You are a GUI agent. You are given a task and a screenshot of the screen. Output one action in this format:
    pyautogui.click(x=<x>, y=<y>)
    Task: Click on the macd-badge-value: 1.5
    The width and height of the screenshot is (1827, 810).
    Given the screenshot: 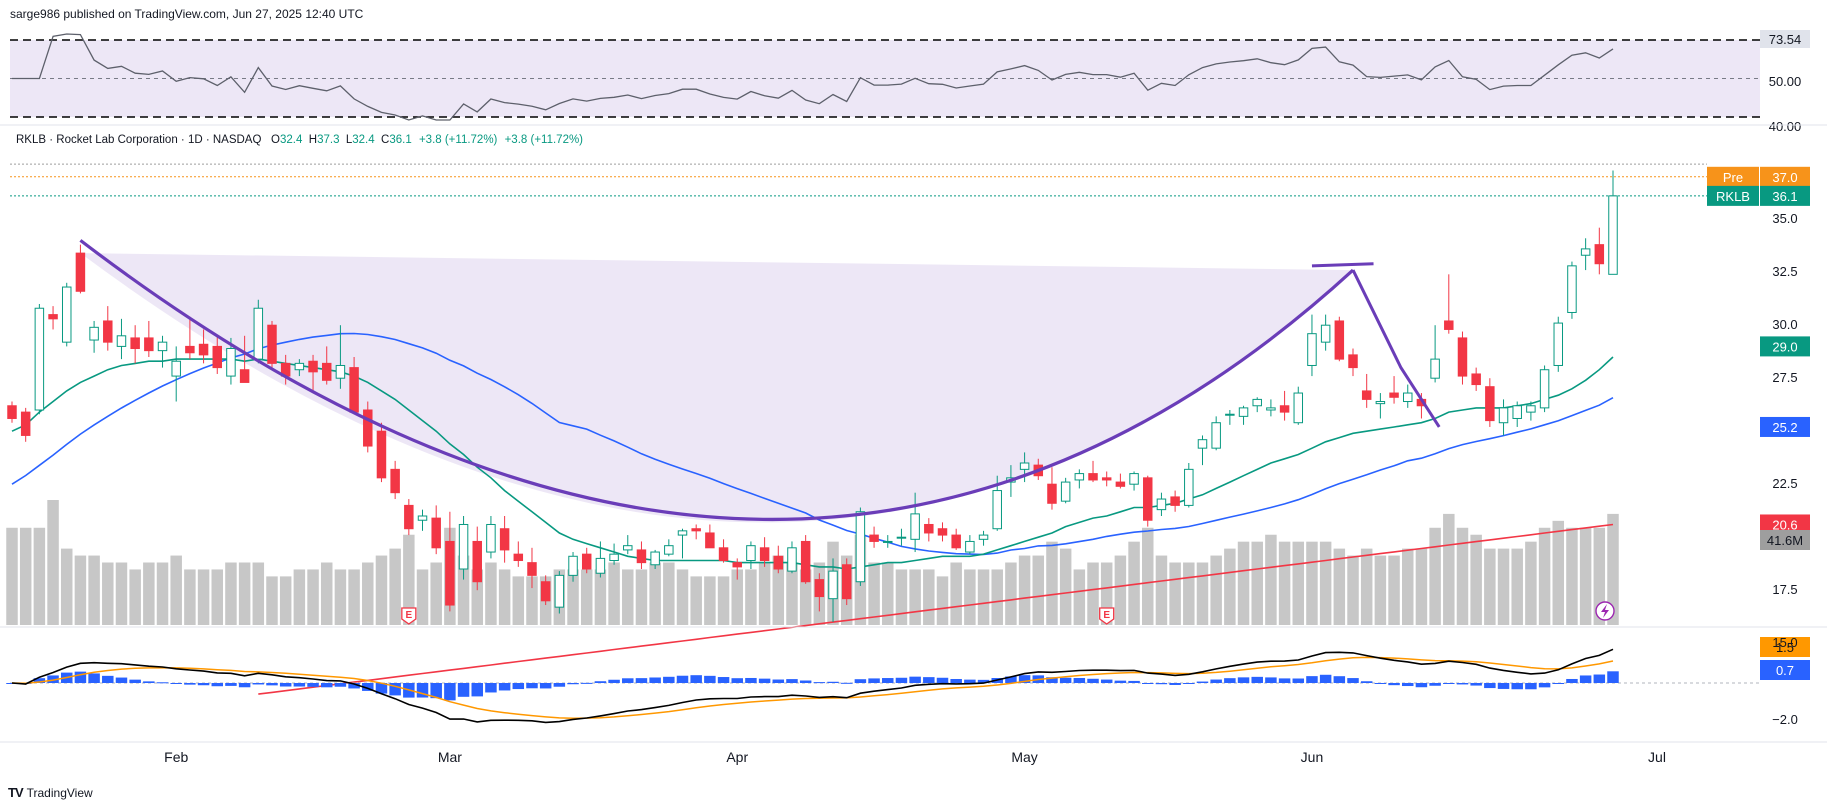 What is the action you would take?
    pyautogui.click(x=1785, y=647)
    